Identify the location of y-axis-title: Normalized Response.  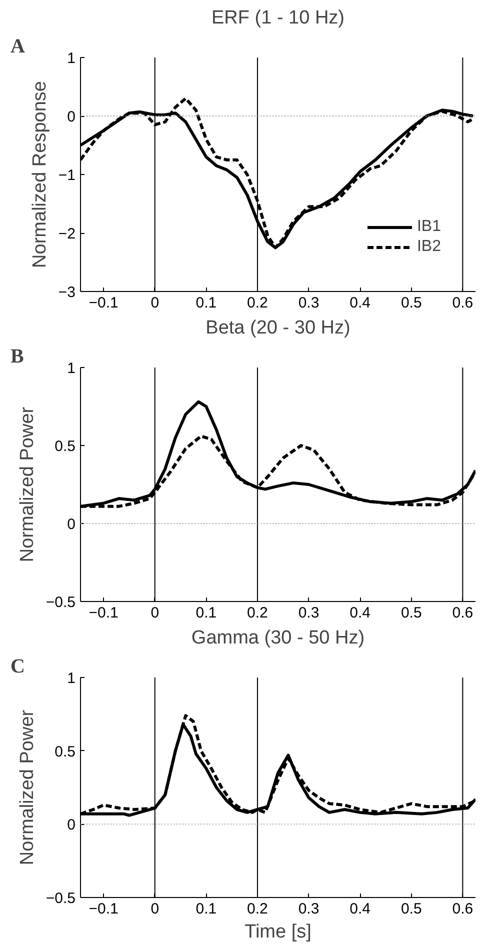
(39, 174).